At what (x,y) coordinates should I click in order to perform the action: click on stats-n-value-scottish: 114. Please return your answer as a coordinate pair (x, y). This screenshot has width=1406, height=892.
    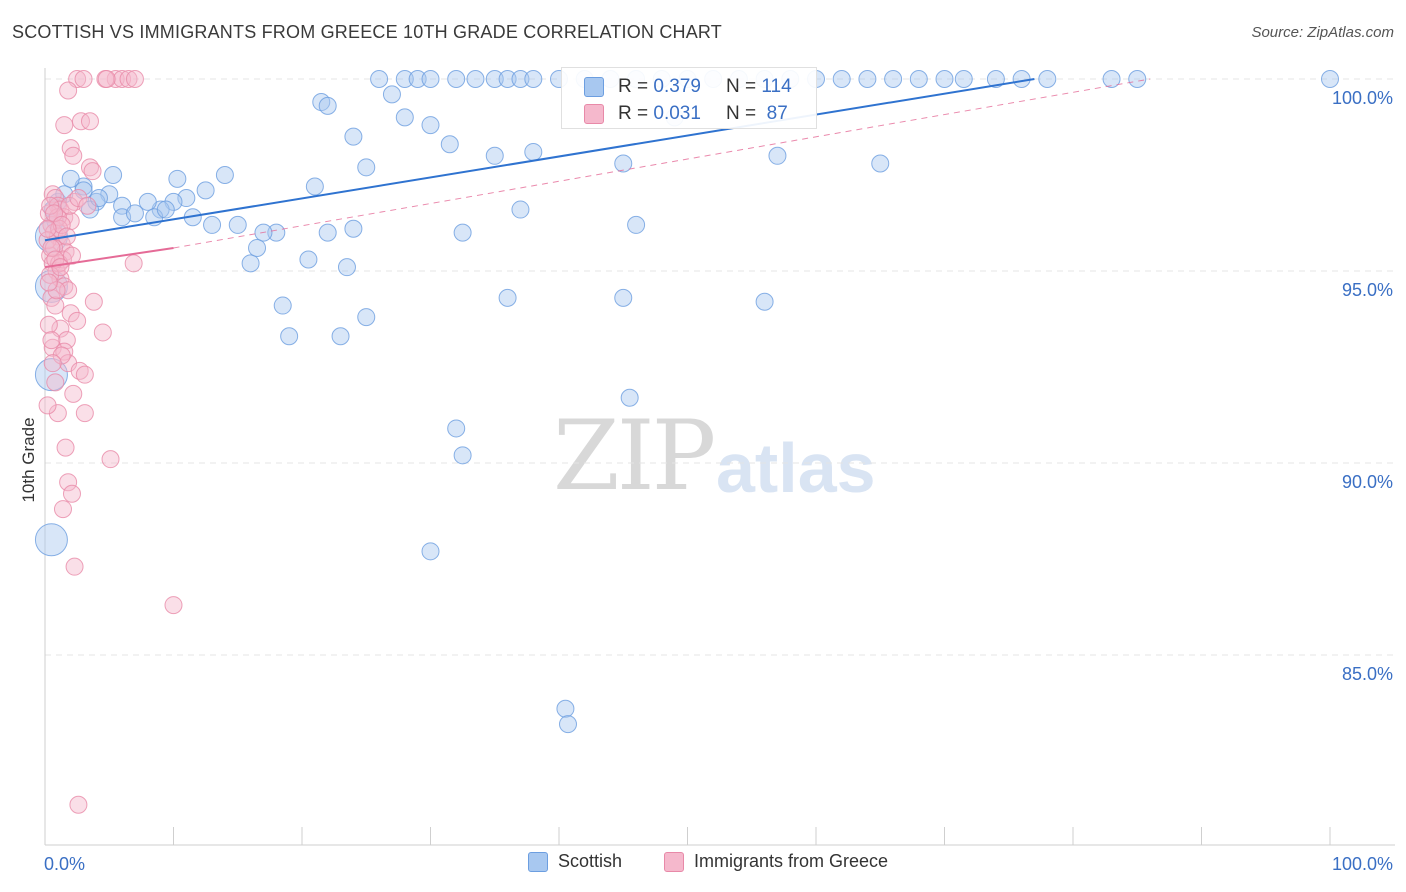
    Looking at the image, I should click on (776, 86).